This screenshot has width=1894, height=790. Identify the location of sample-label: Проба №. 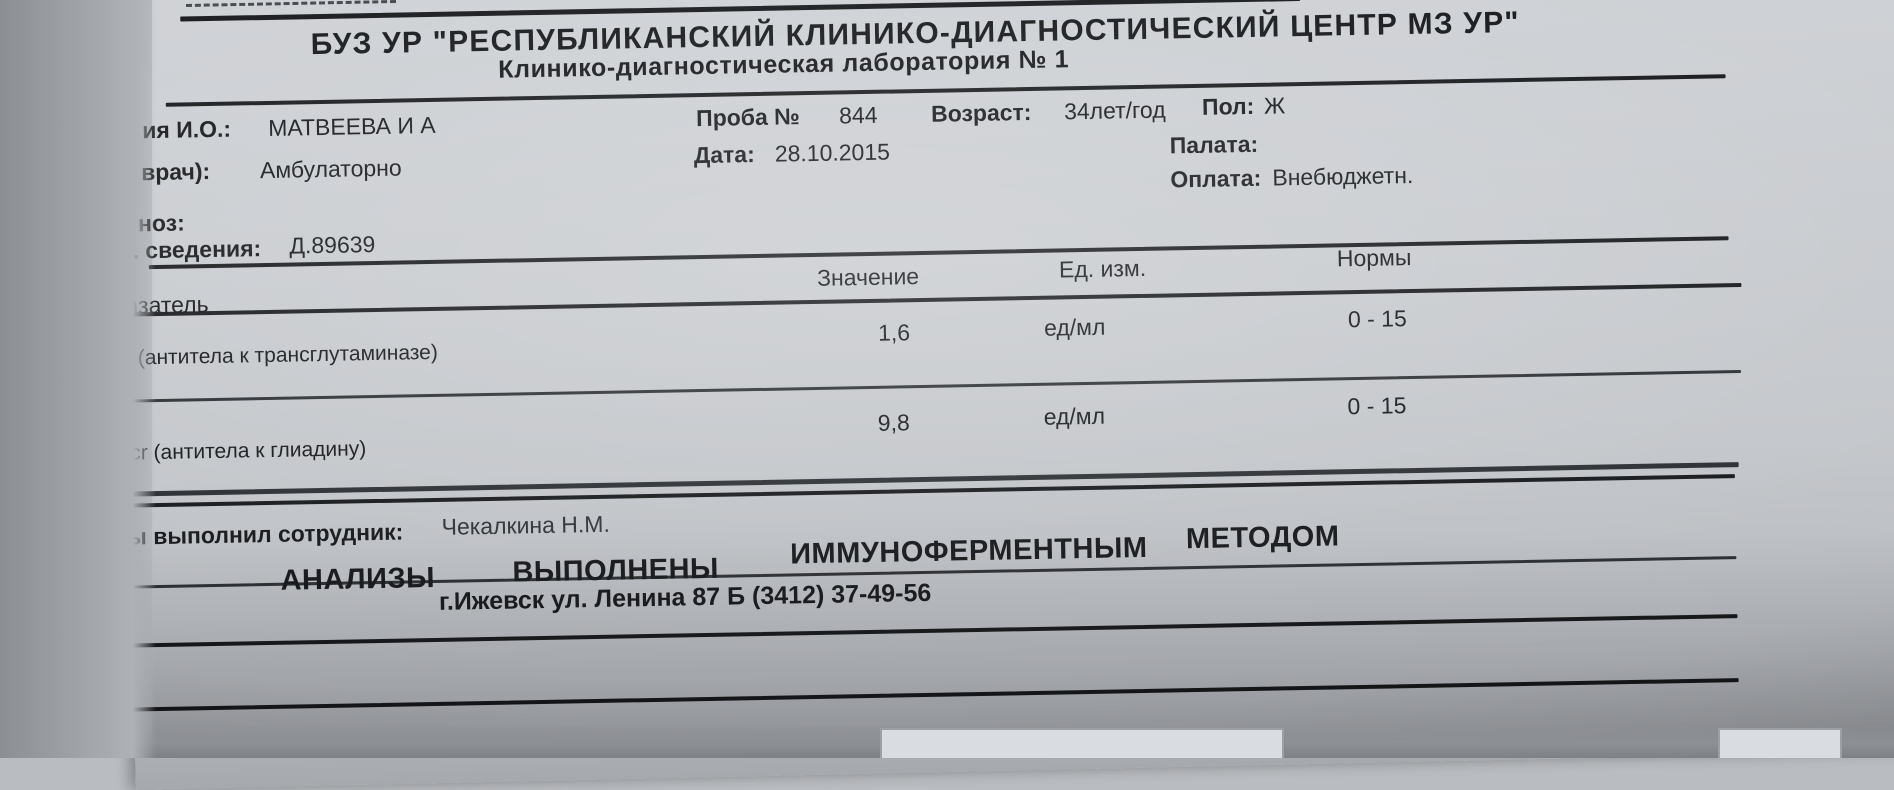
(748, 117).